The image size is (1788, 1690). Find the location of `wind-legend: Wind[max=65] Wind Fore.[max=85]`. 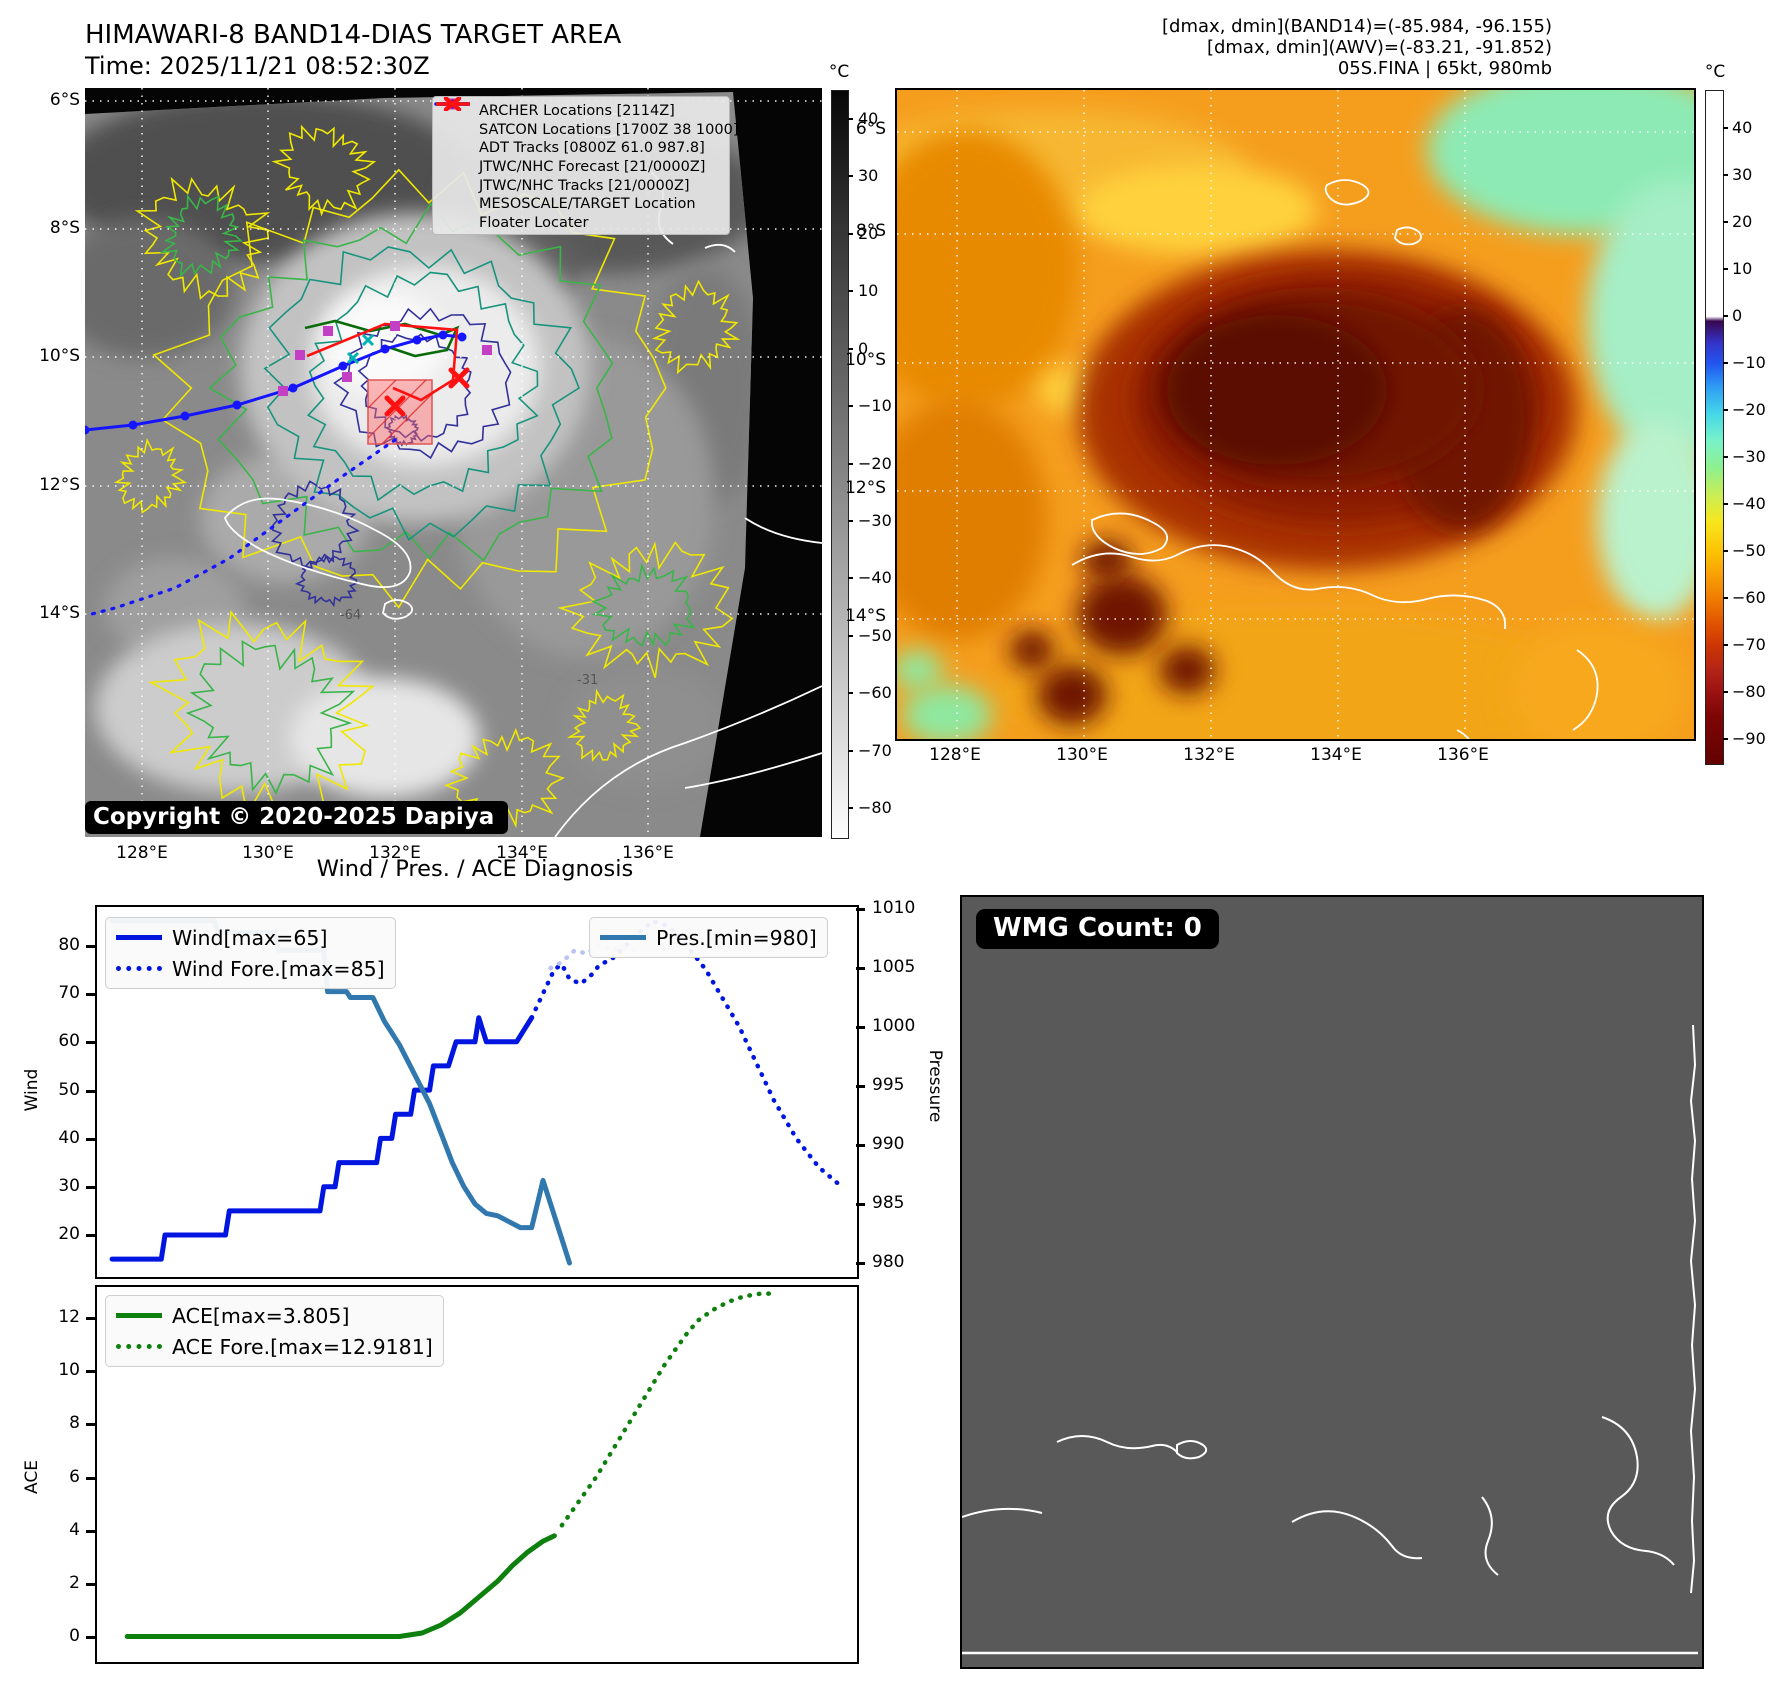

wind-legend: Wind[max=65] Wind Fore.[max=85] is located at coordinates (250, 953).